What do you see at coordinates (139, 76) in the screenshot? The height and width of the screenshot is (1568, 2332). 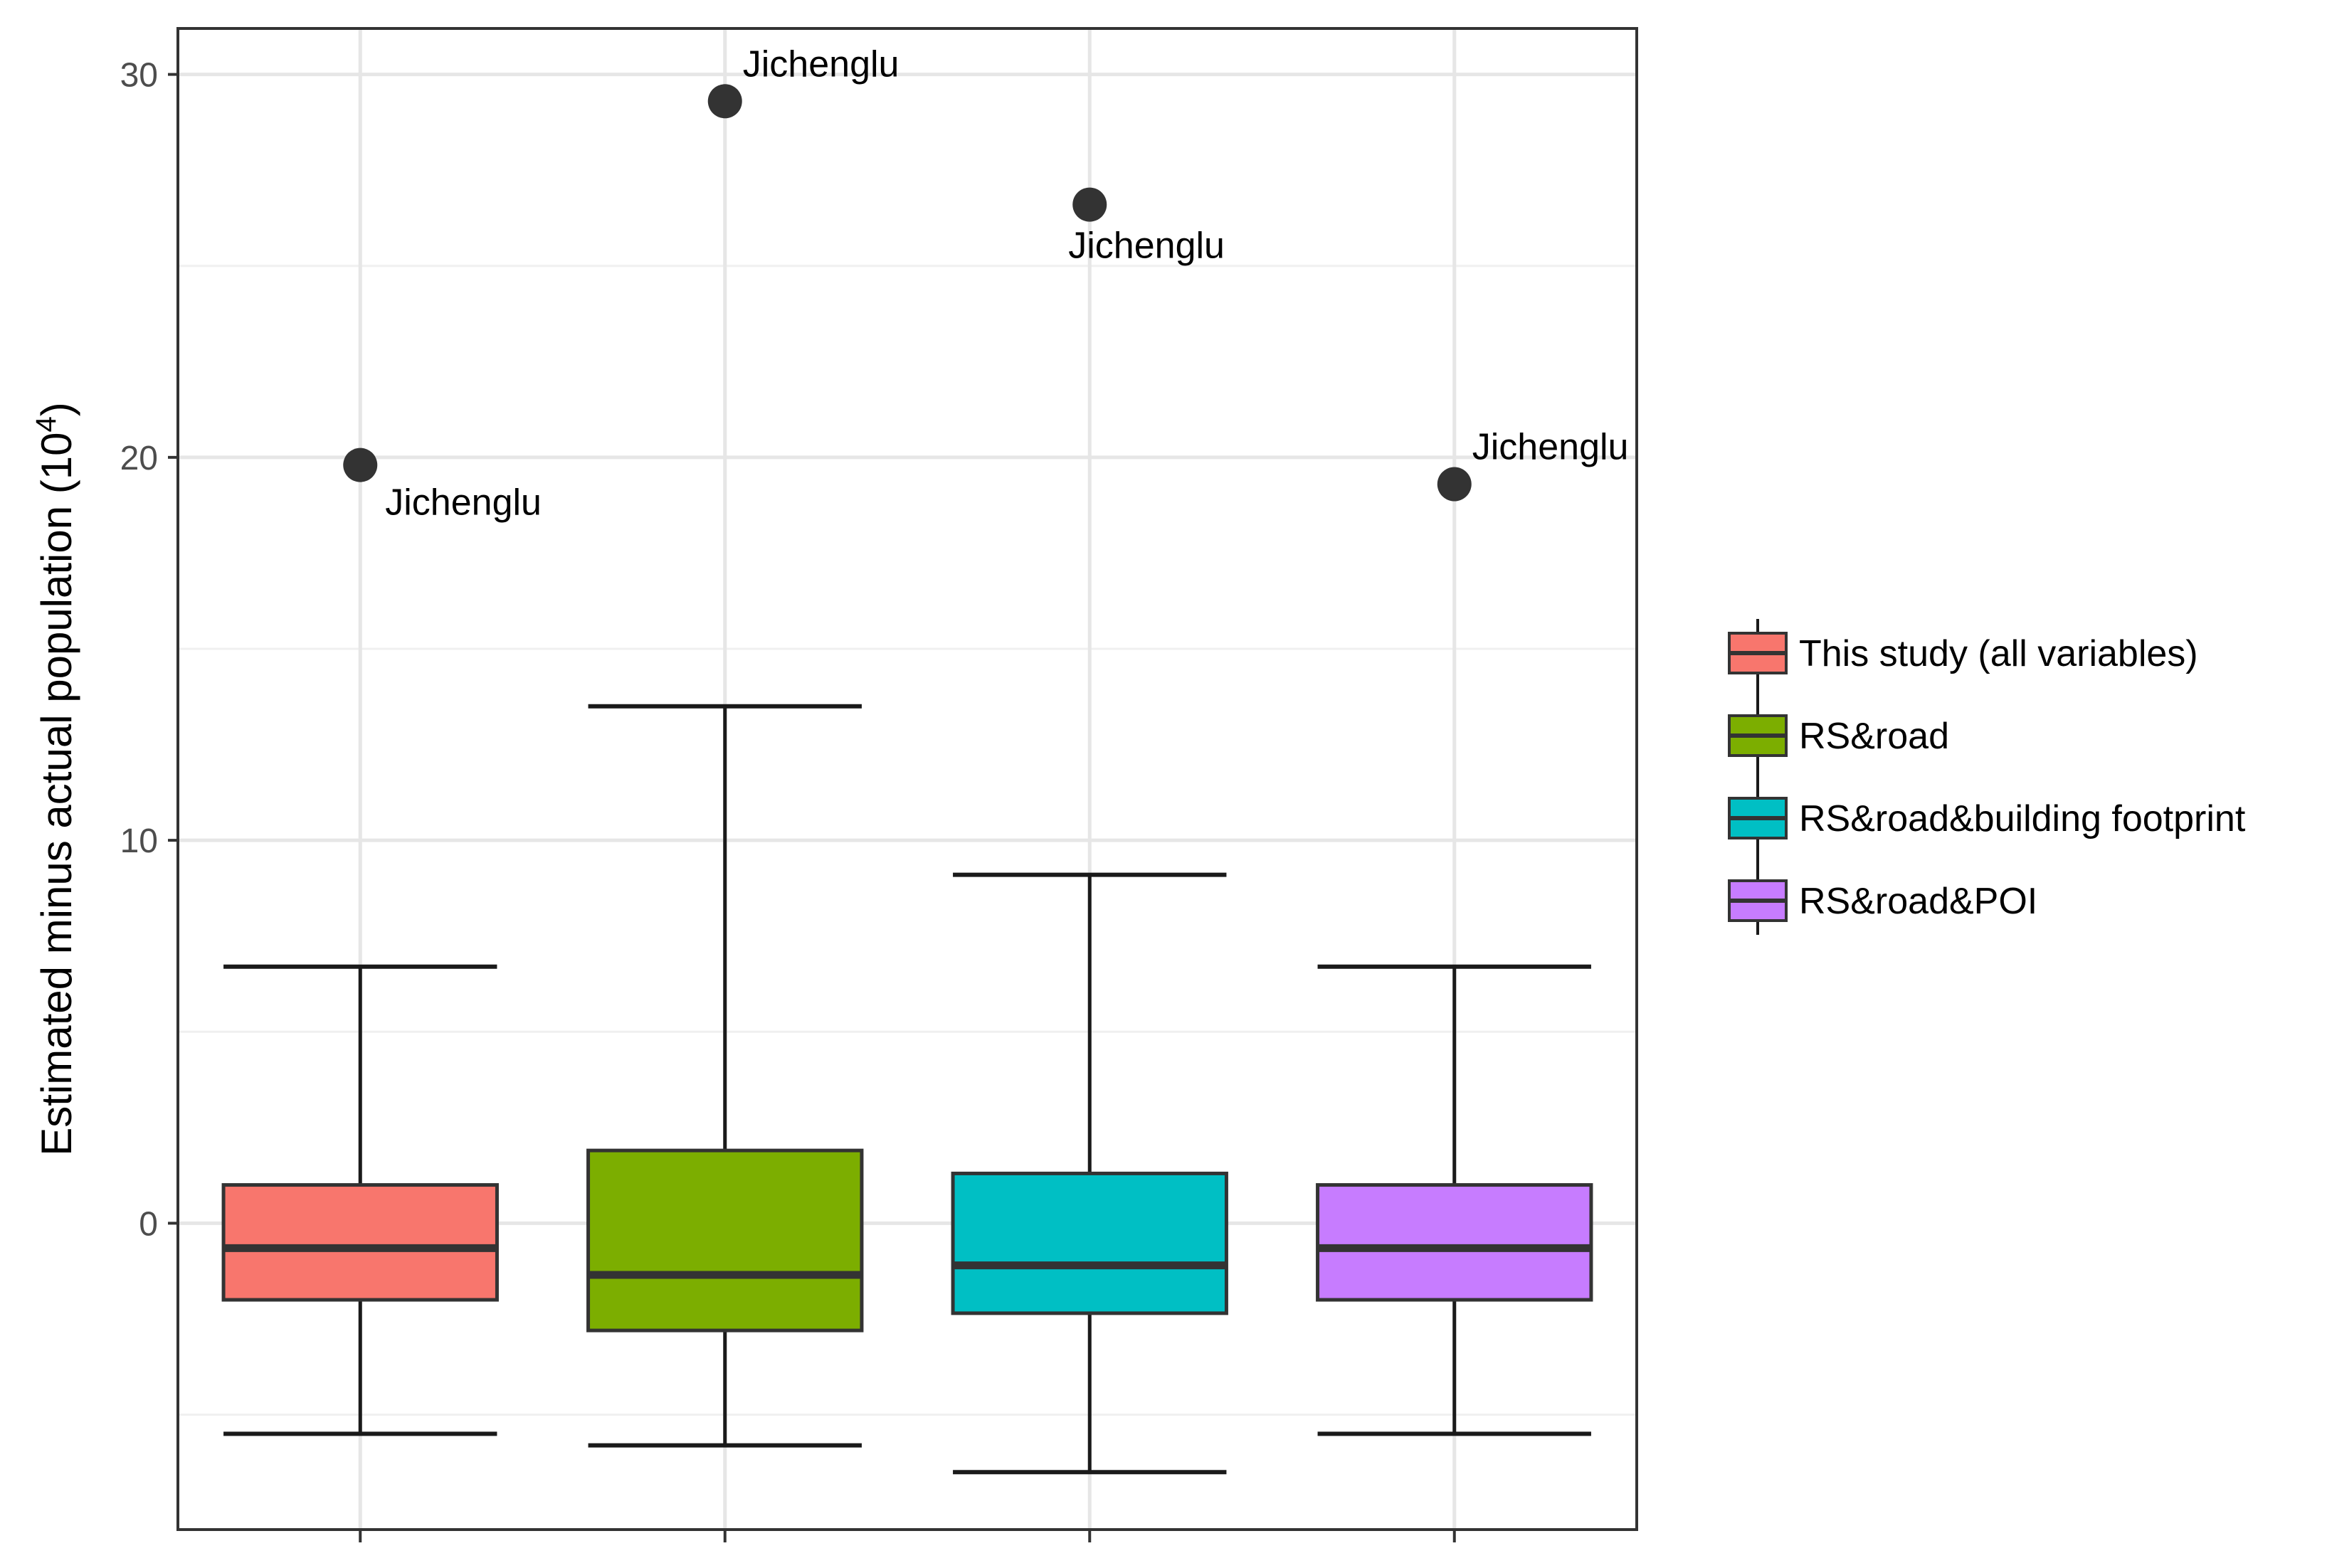 I see `y-tick-label: 30` at bounding box center [139, 76].